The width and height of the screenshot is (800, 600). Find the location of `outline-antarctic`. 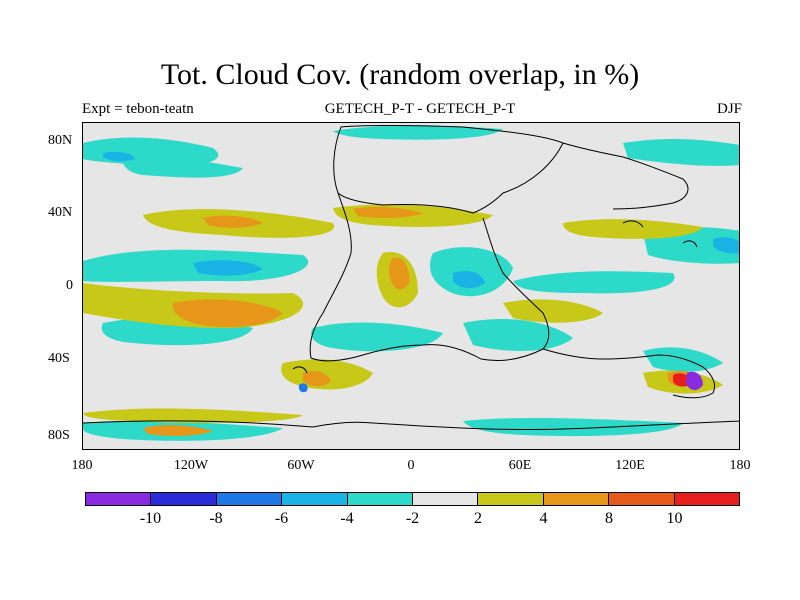

outline-antarctic is located at coordinates (411, 425).